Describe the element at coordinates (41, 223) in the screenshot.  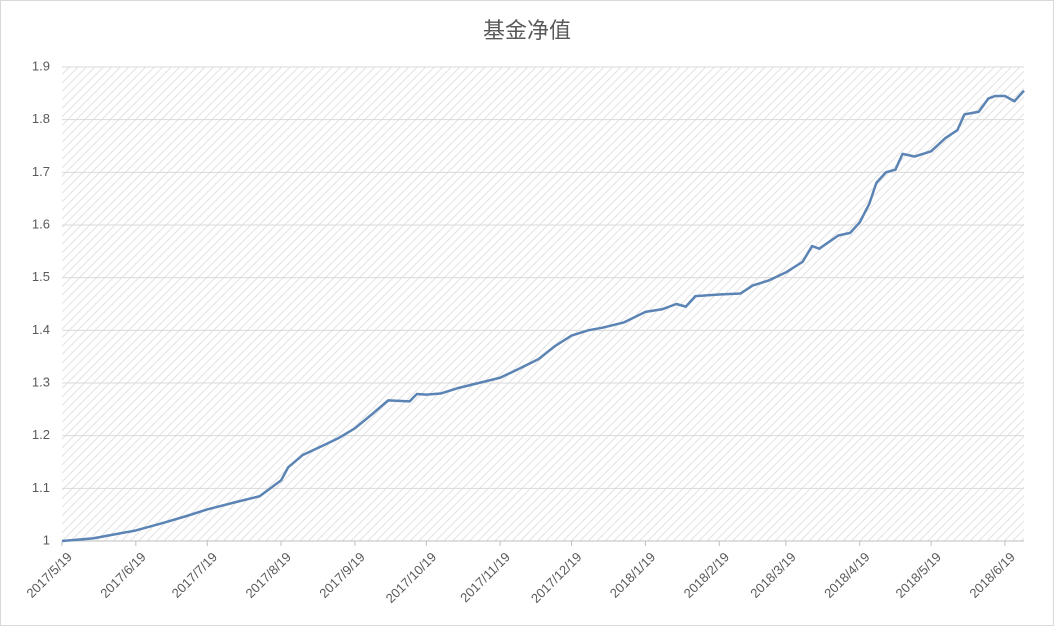
I see `y-tick-label: 1.6` at that location.